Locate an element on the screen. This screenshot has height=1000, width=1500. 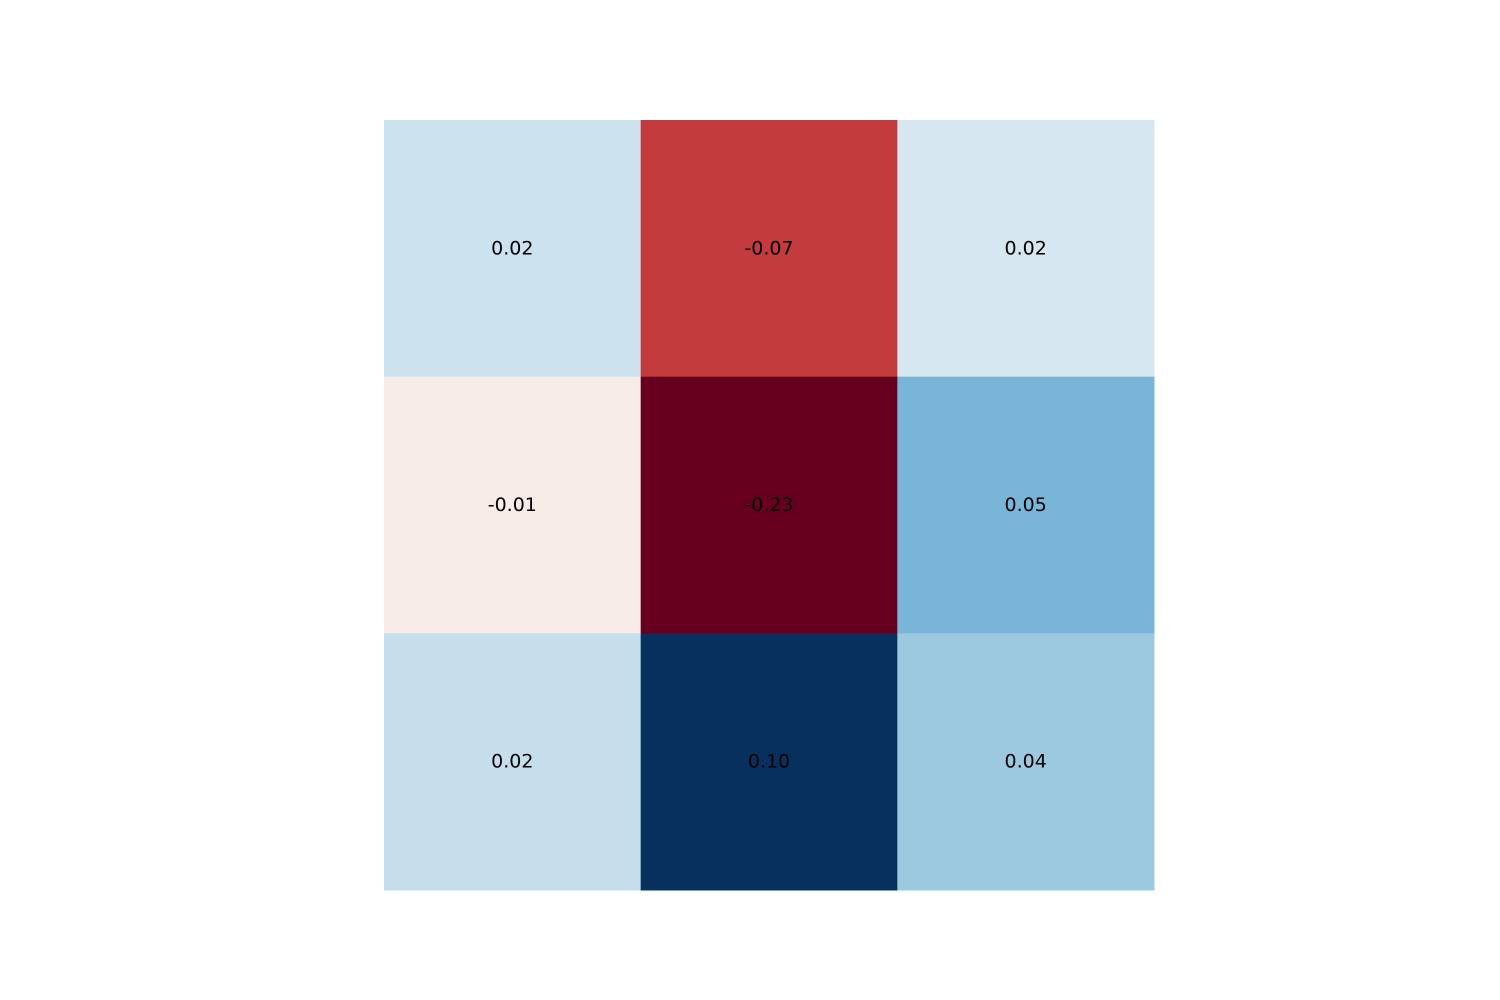
heatmap-cell-r2-c2 is located at coordinates (1026, 762).